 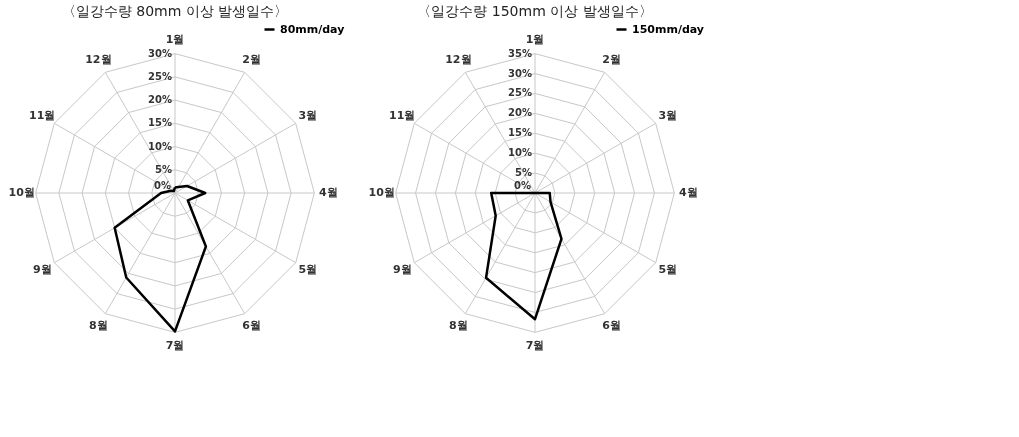 What do you see at coordinates (535, 11) in the screenshot?
I see `chart-title: 〈일강수량 150mm 이상 발생일수〉` at bounding box center [535, 11].